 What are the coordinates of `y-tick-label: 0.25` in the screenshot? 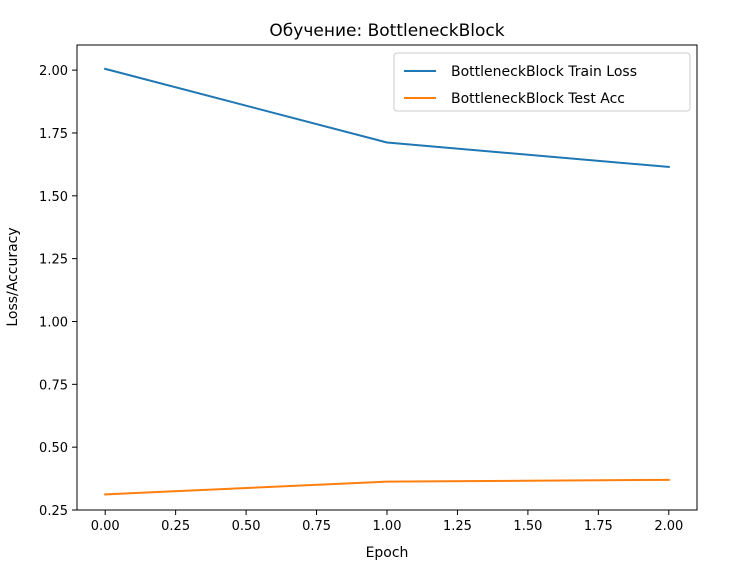 It's located at (53, 511).